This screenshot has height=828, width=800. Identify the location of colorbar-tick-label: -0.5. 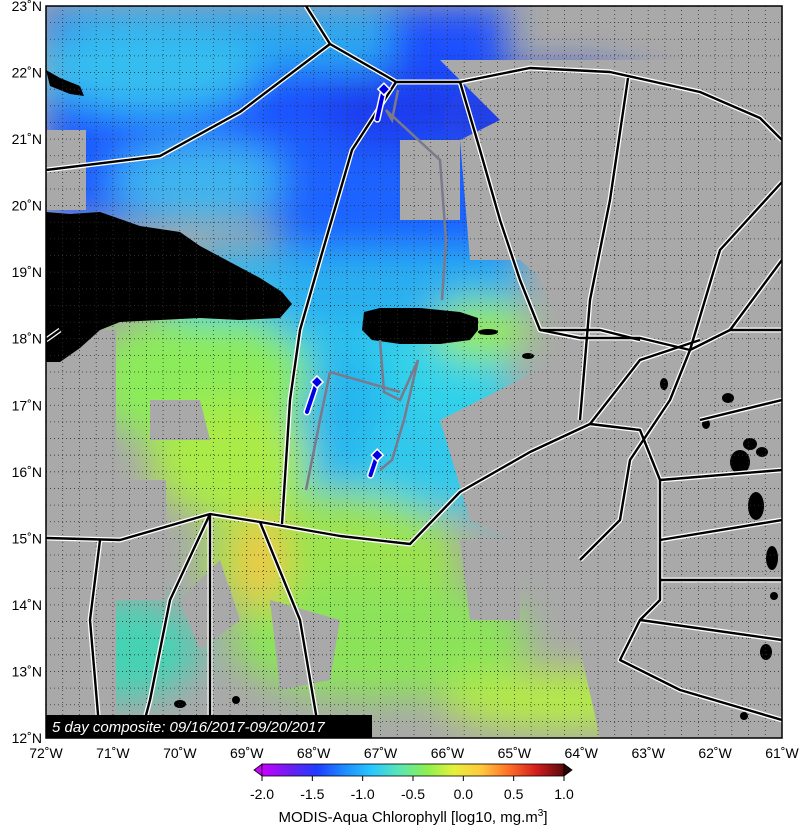
(413, 794).